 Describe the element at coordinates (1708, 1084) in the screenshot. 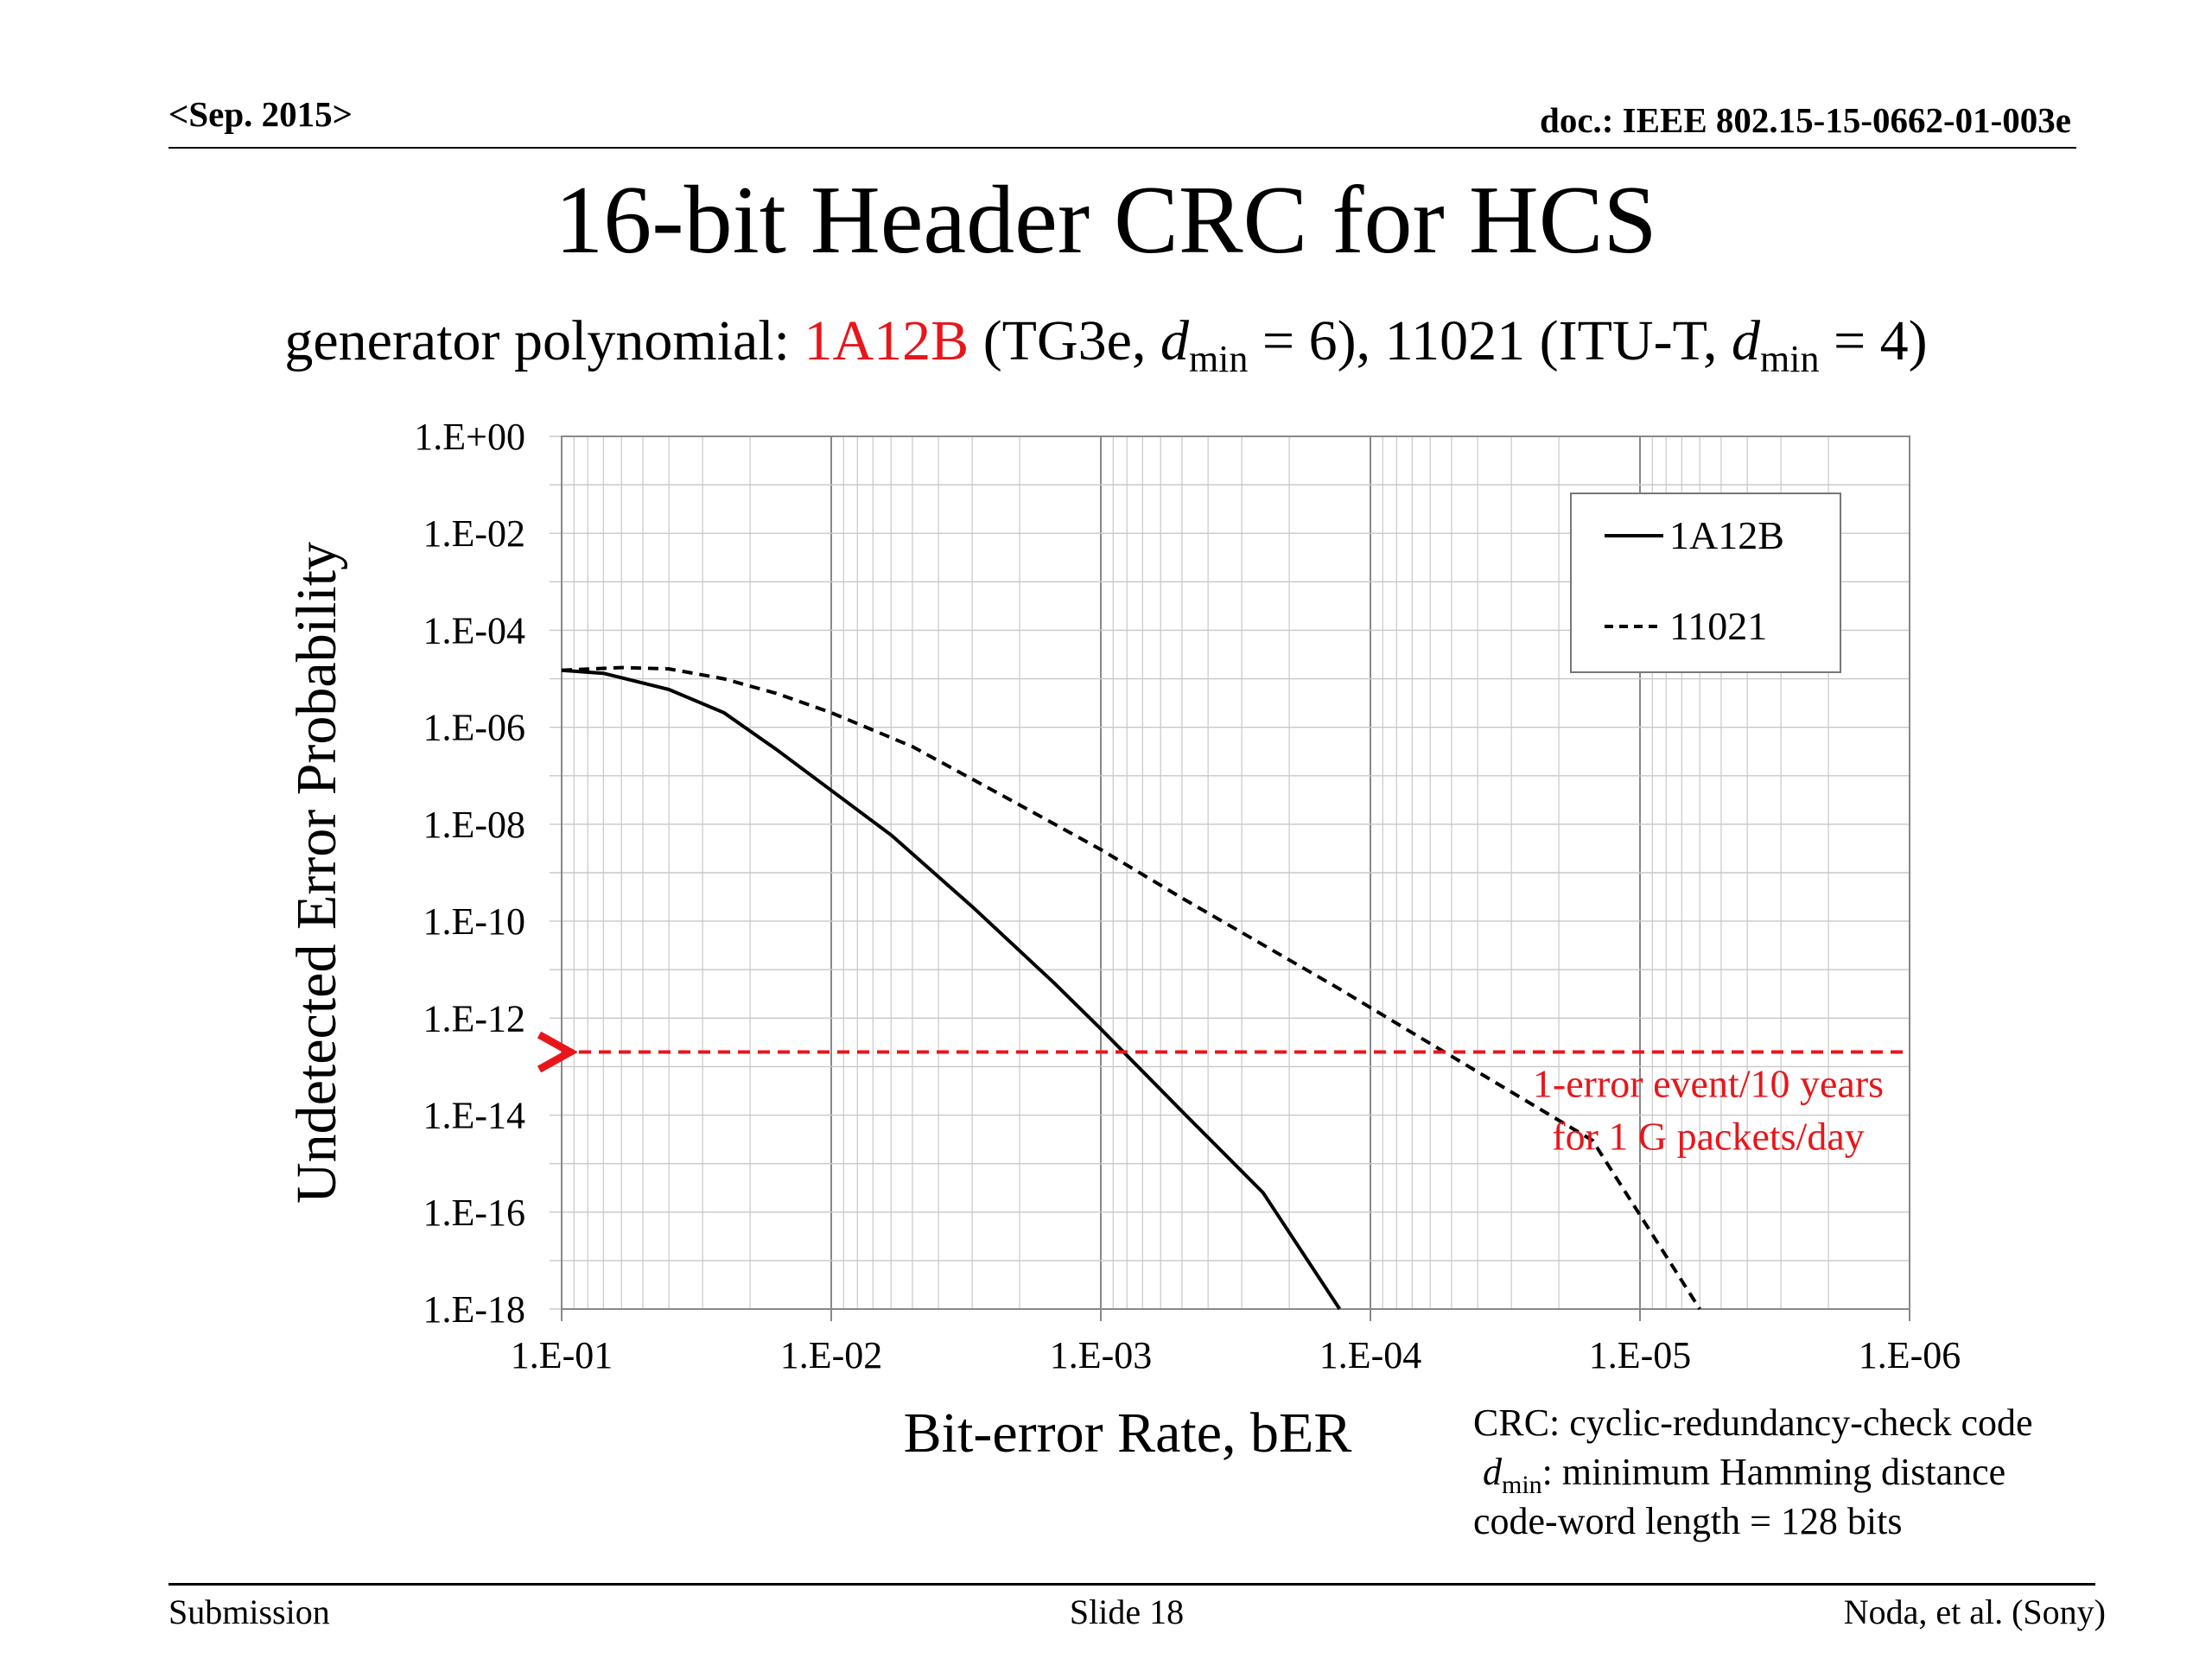

I see `annotation-text-line1: 1-error event/10 years` at that location.